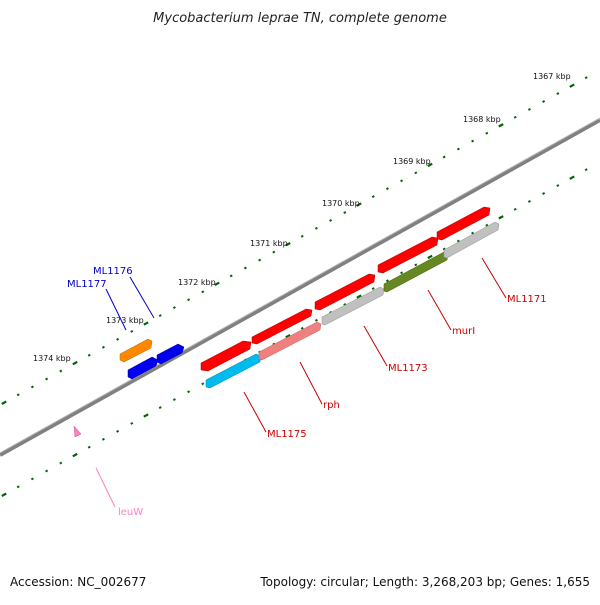 Image resolution: width=600 pixels, height=605 pixels. Describe the element at coordinates (136, 350) in the screenshot. I see `gene-arrow-orange` at that location.